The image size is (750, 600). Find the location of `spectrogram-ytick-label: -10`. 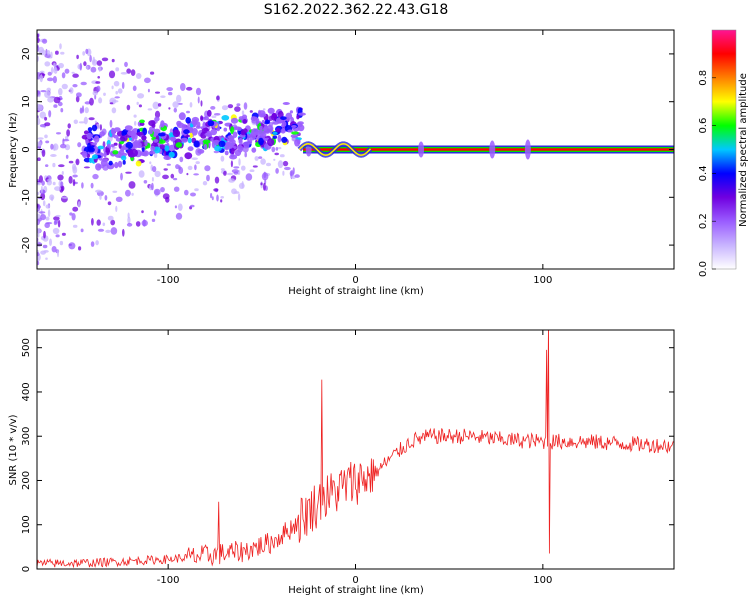

spectrogram-ytick-label: -10 is located at coordinates (26, 197).